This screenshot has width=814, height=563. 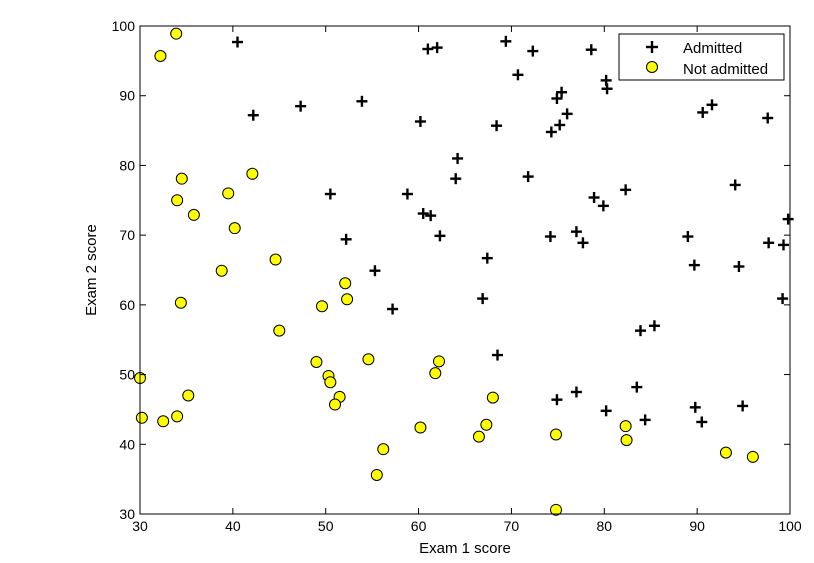 I want to click on x-tick-label: 90, so click(x=697, y=526).